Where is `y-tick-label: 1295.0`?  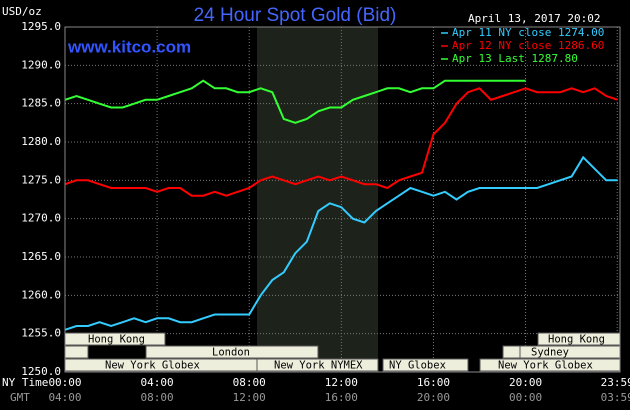 y-tick-label: 1295.0 is located at coordinates (41, 26).